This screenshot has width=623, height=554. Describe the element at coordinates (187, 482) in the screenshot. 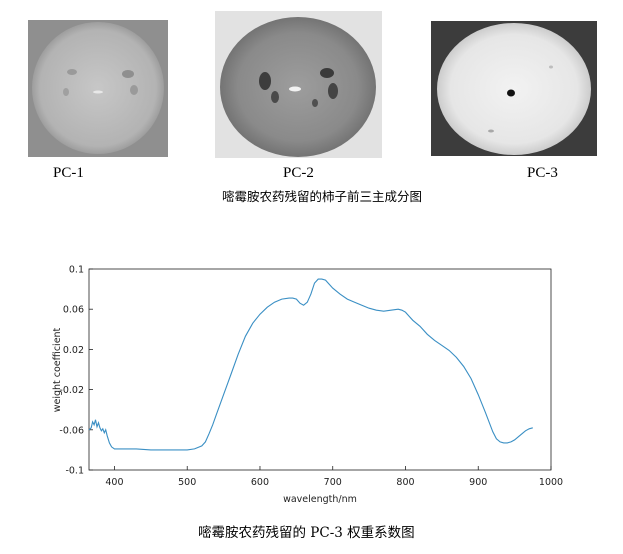

I see `x-tick-label: 500` at that location.